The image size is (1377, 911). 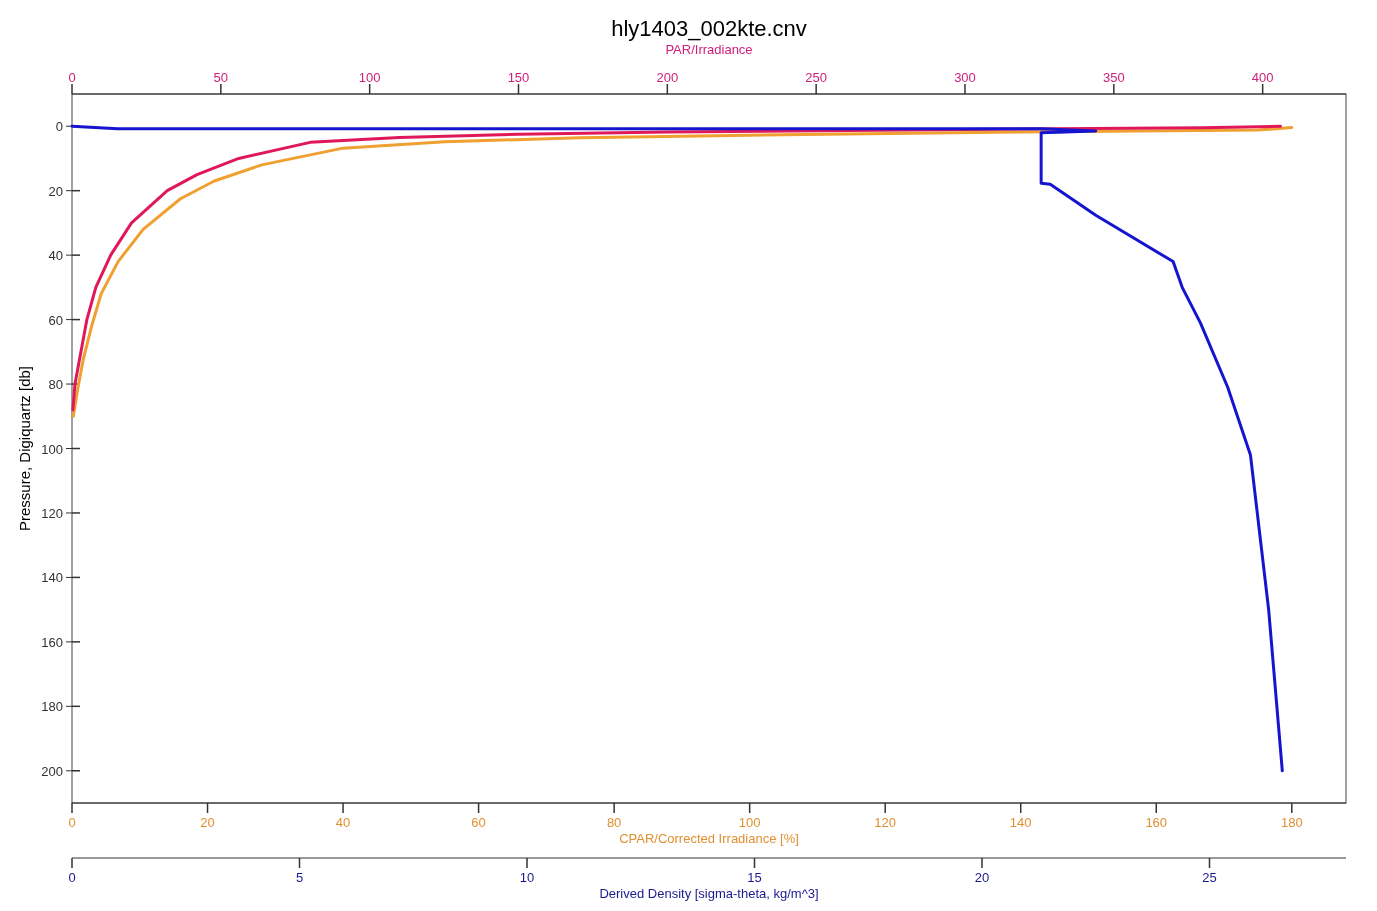 I want to click on x-tick-label: 140, so click(x=1020, y=822).